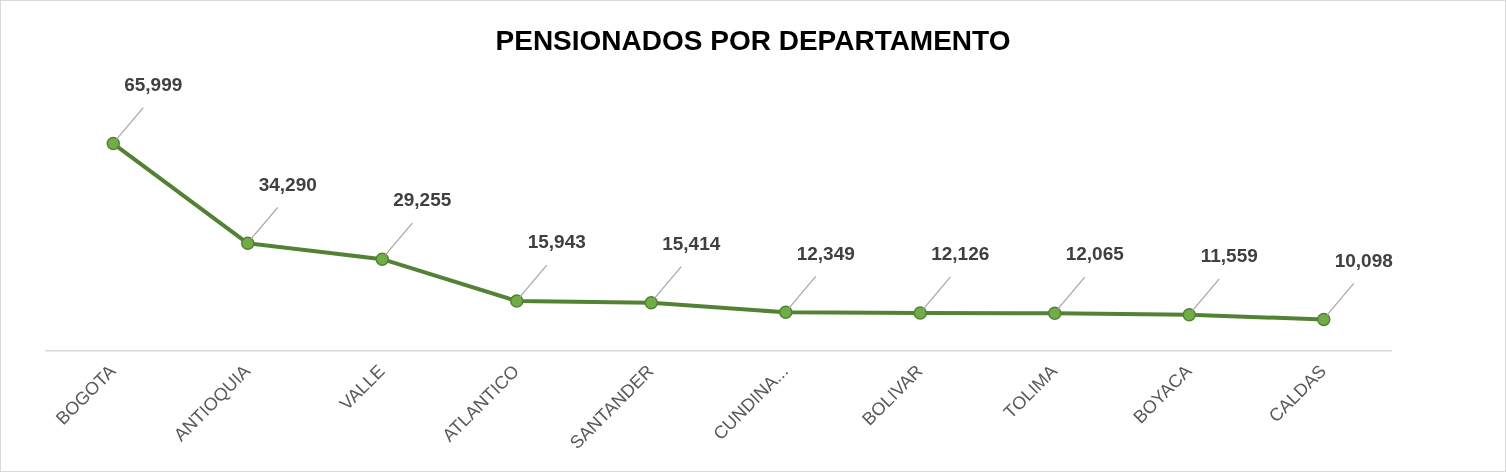 The image size is (1506, 472). What do you see at coordinates (1095, 254) in the screenshot?
I see `data-label: 12,065` at bounding box center [1095, 254].